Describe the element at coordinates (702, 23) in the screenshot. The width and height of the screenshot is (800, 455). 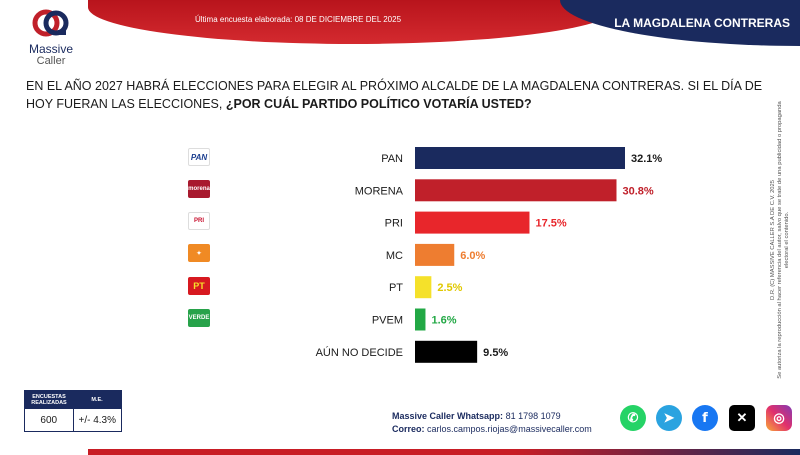
I see `region-title: LA MAGDALENA CONTRERAS` at that location.